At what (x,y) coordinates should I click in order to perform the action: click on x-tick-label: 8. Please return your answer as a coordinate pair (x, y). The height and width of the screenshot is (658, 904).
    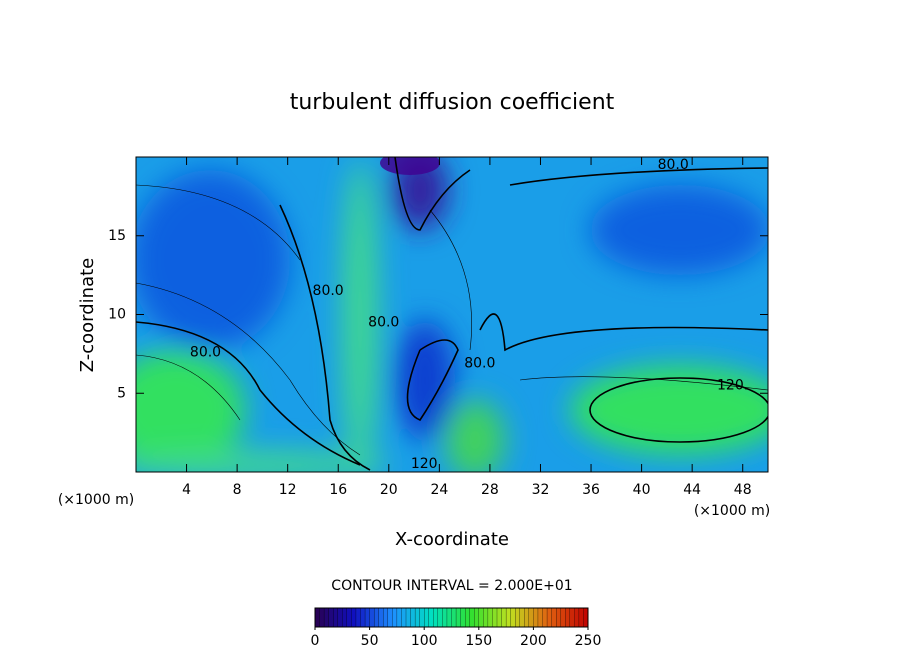
    Looking at the image, I should click on (237, 490).